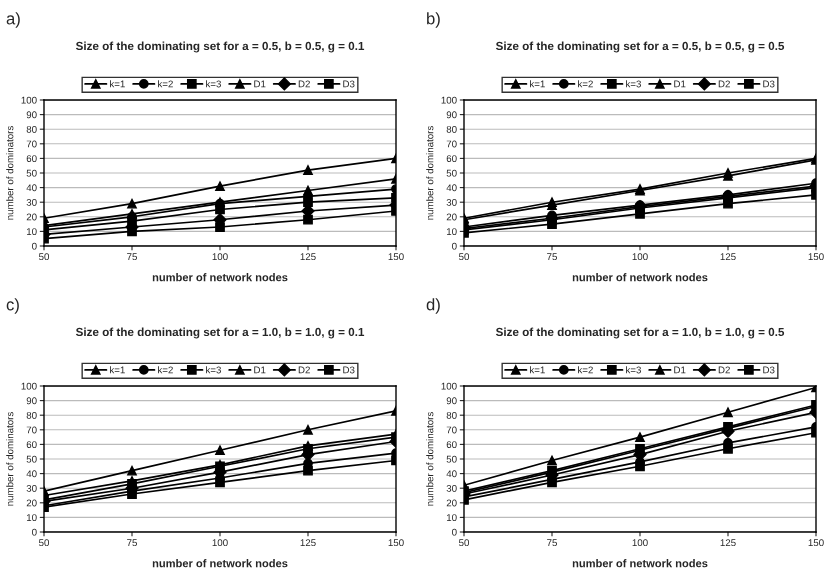  I want to click on text: b), so click(433, 20).